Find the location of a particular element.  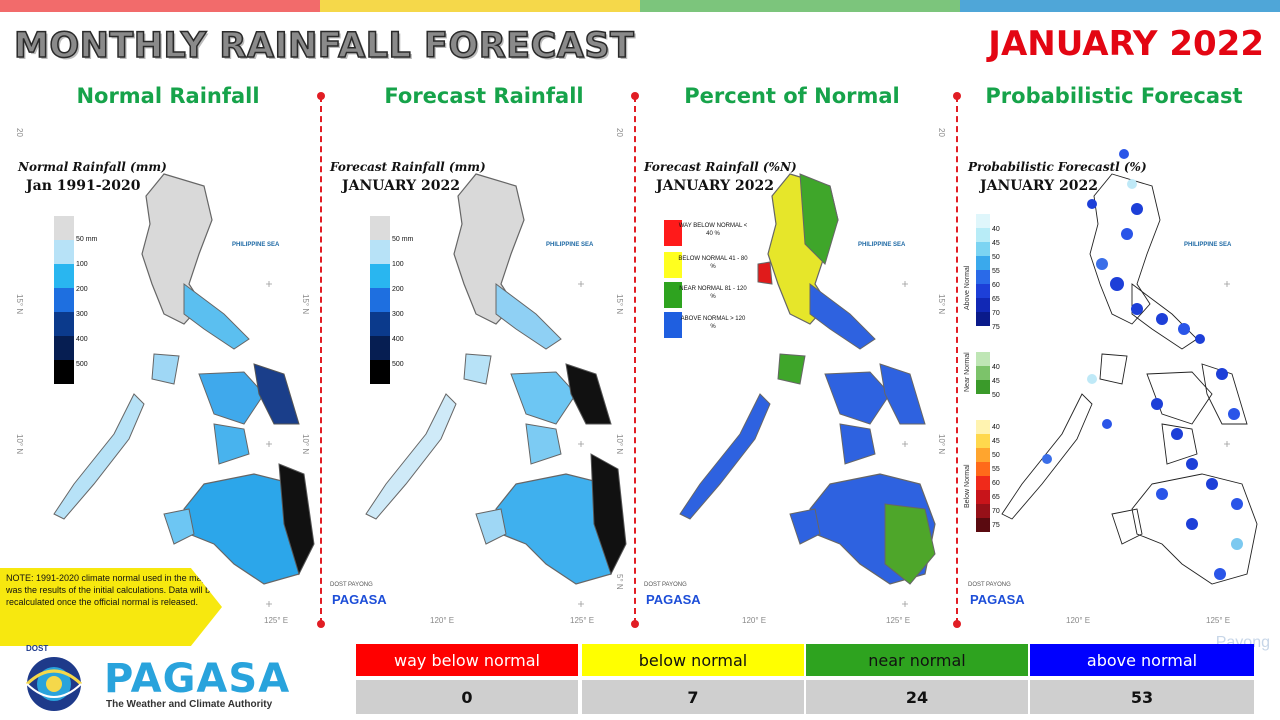

legend-title: Forecast Rainfall (mm) is located at coordinates (408, 167).